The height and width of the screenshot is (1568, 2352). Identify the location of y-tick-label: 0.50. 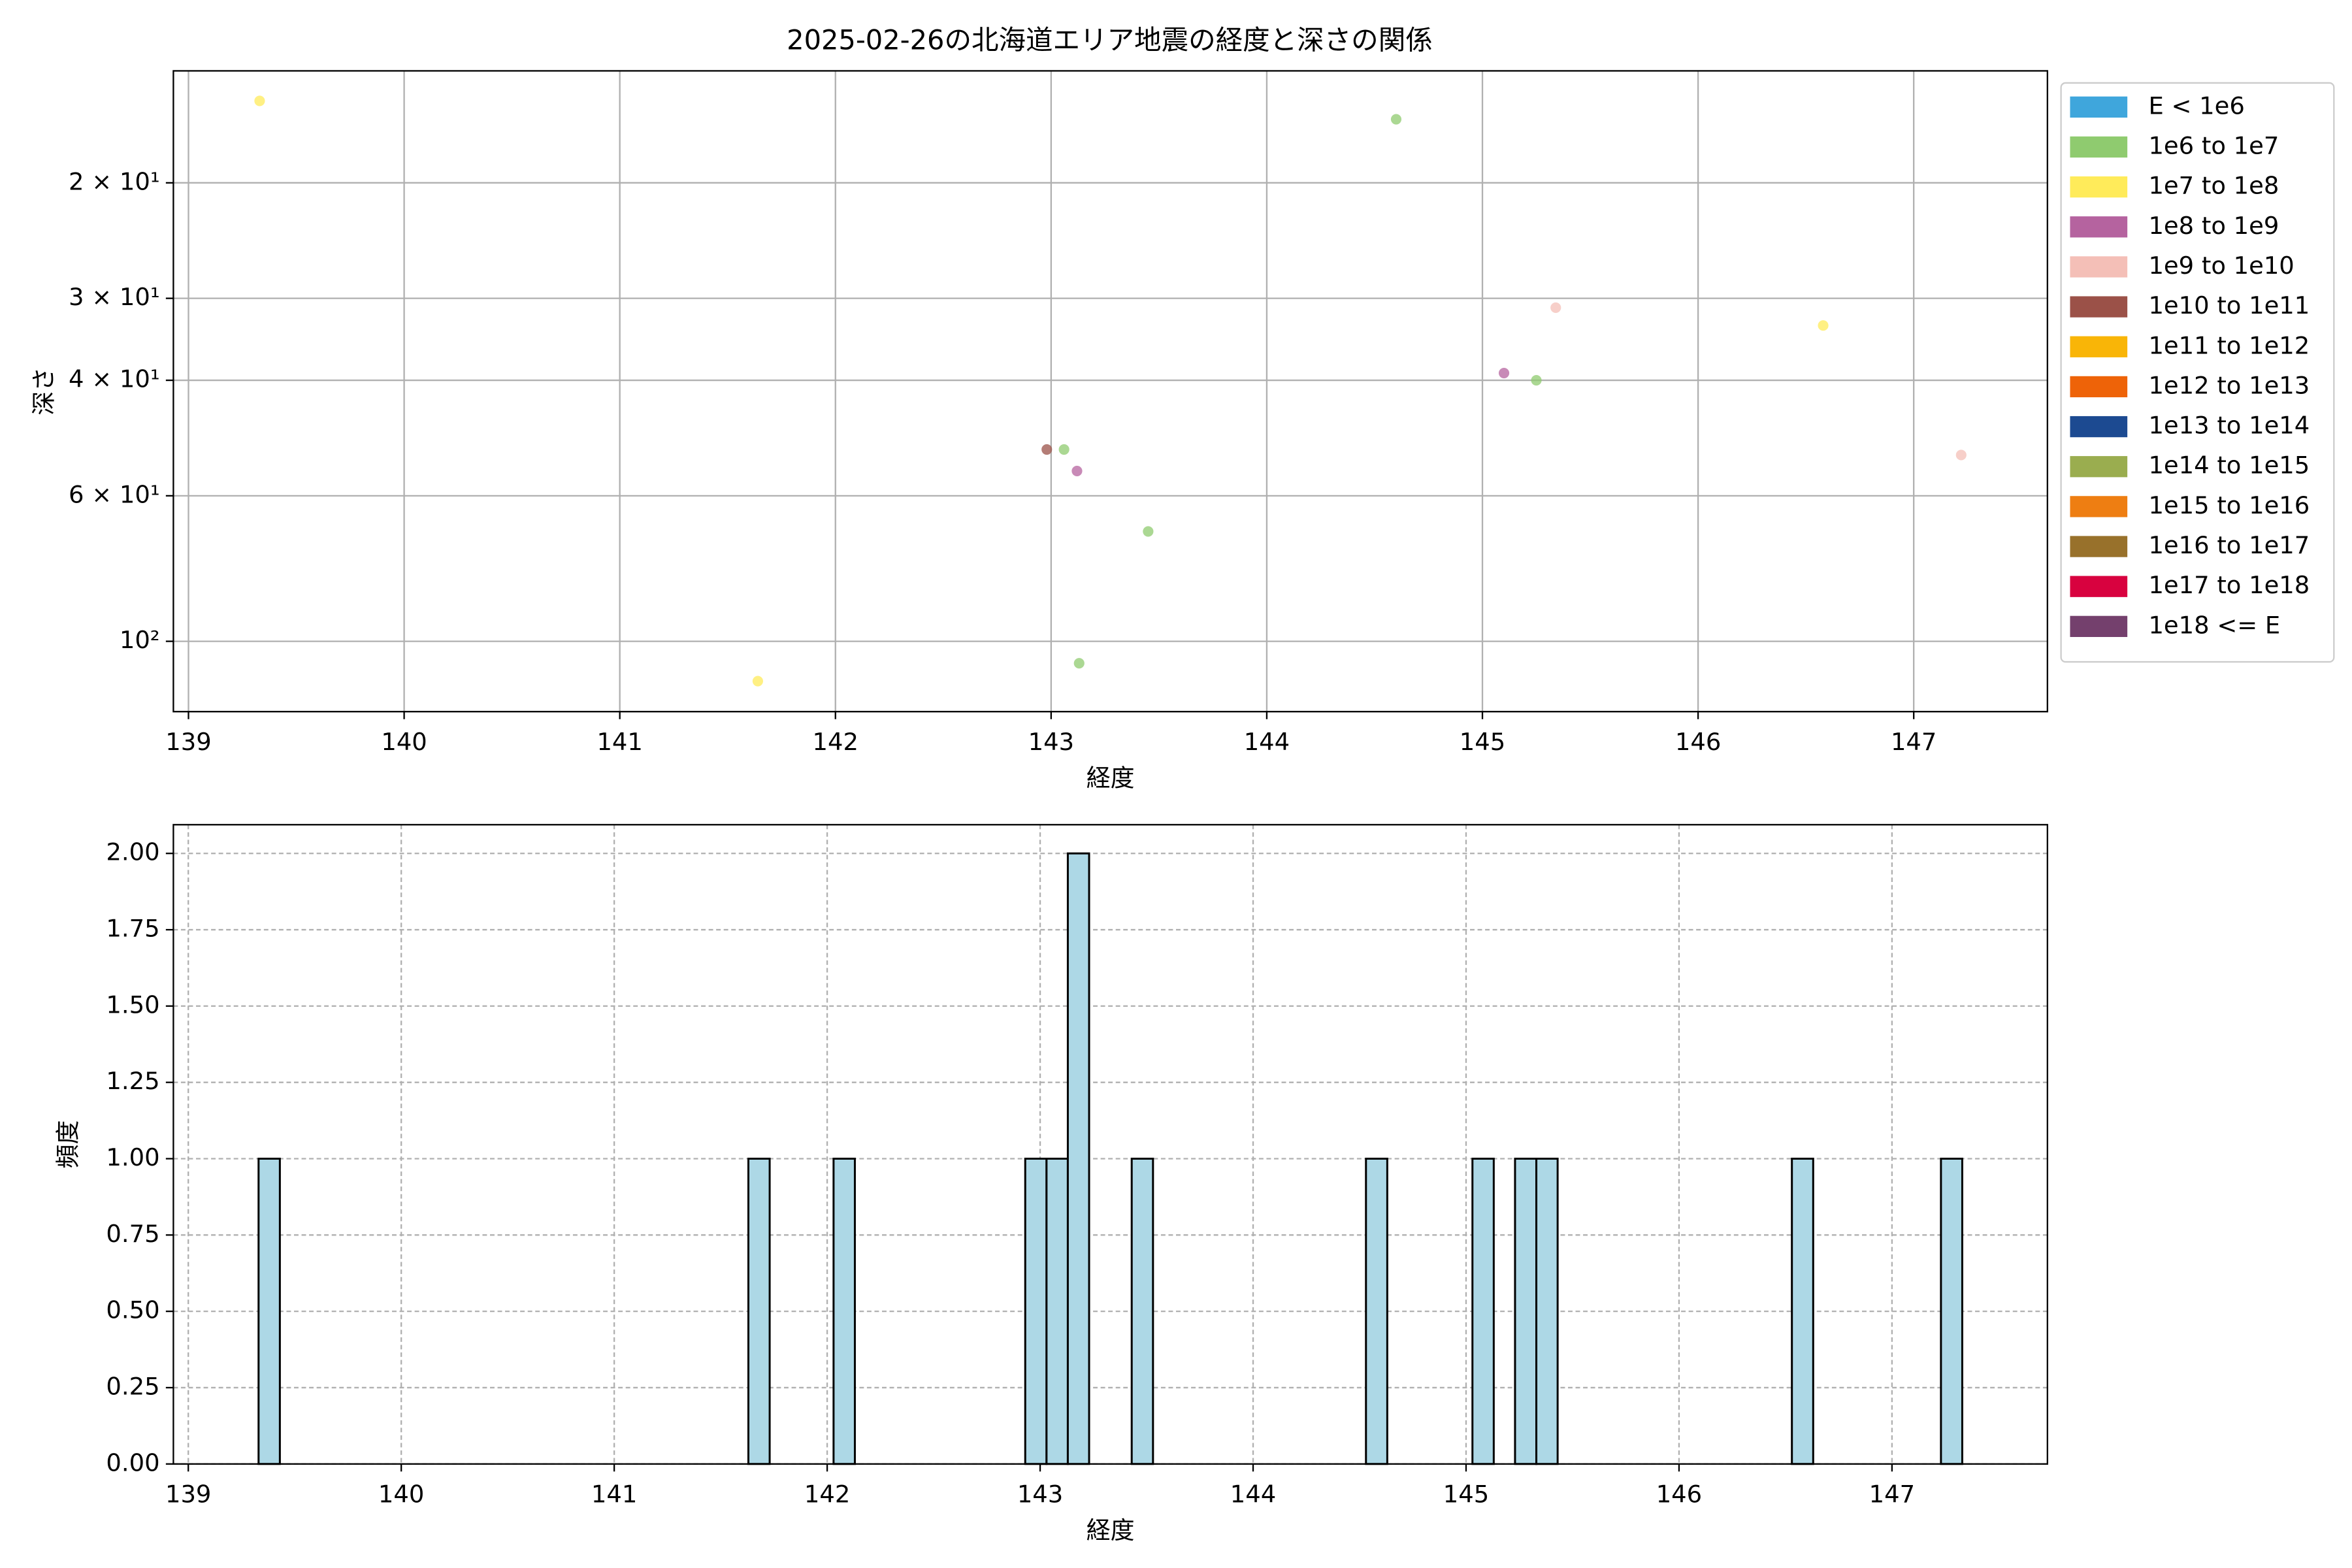
(132, 1310).